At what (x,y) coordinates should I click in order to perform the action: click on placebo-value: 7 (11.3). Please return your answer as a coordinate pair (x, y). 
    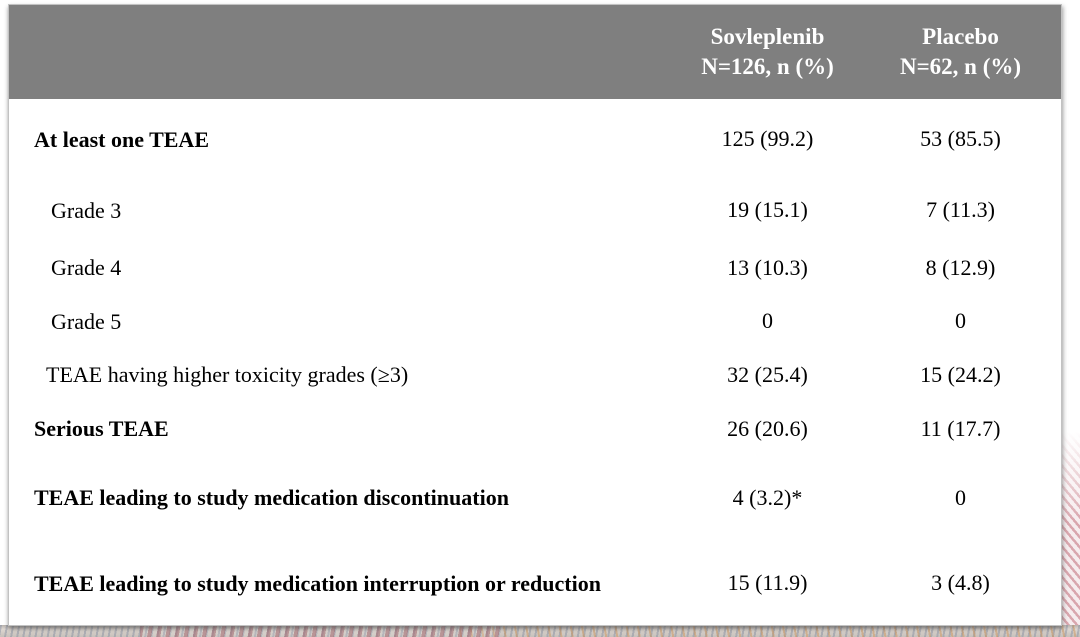
    Looking at the image, I should click on (960, 209).